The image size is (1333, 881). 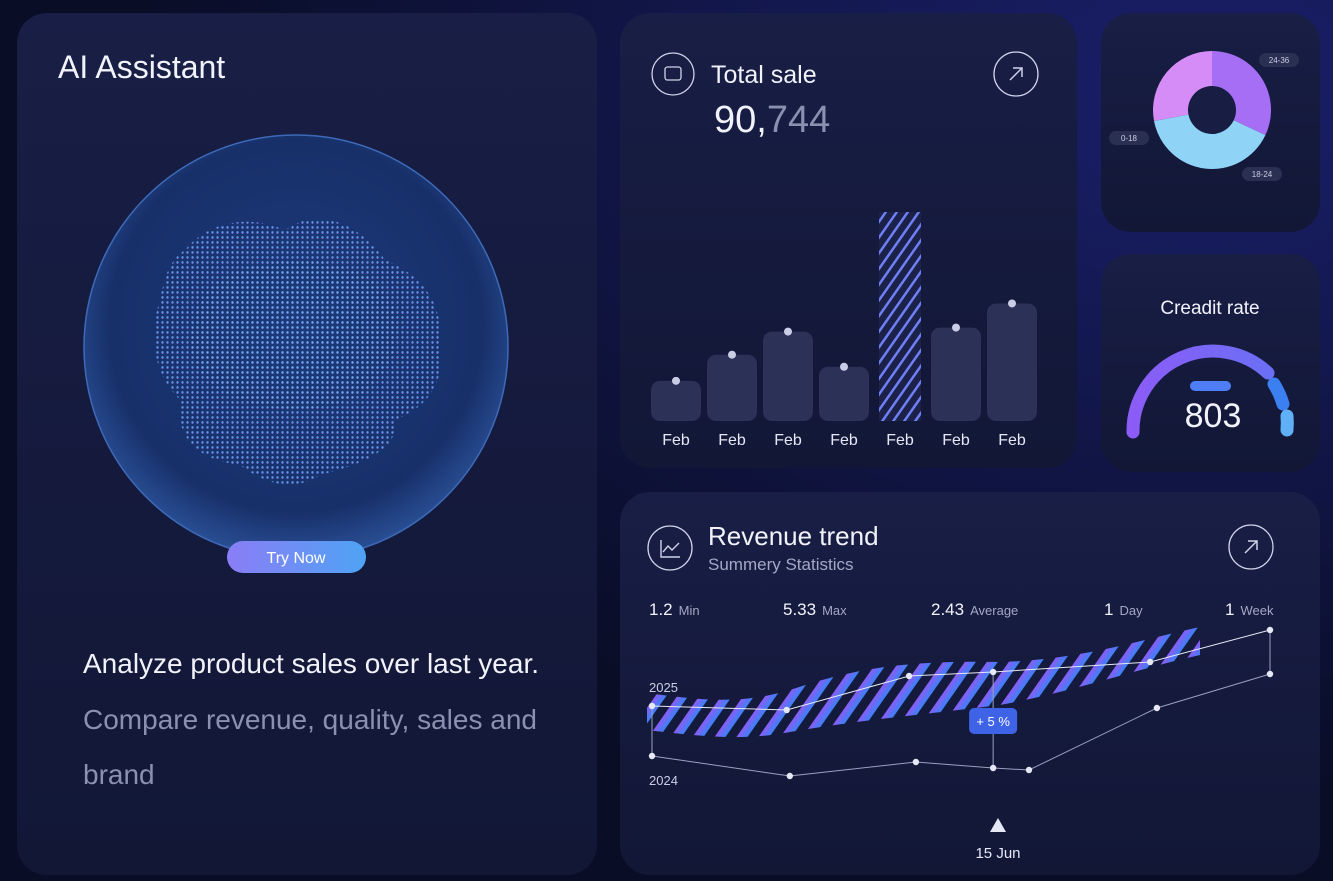 I want to click on stat-label: Max, so click(x=834, y=610).